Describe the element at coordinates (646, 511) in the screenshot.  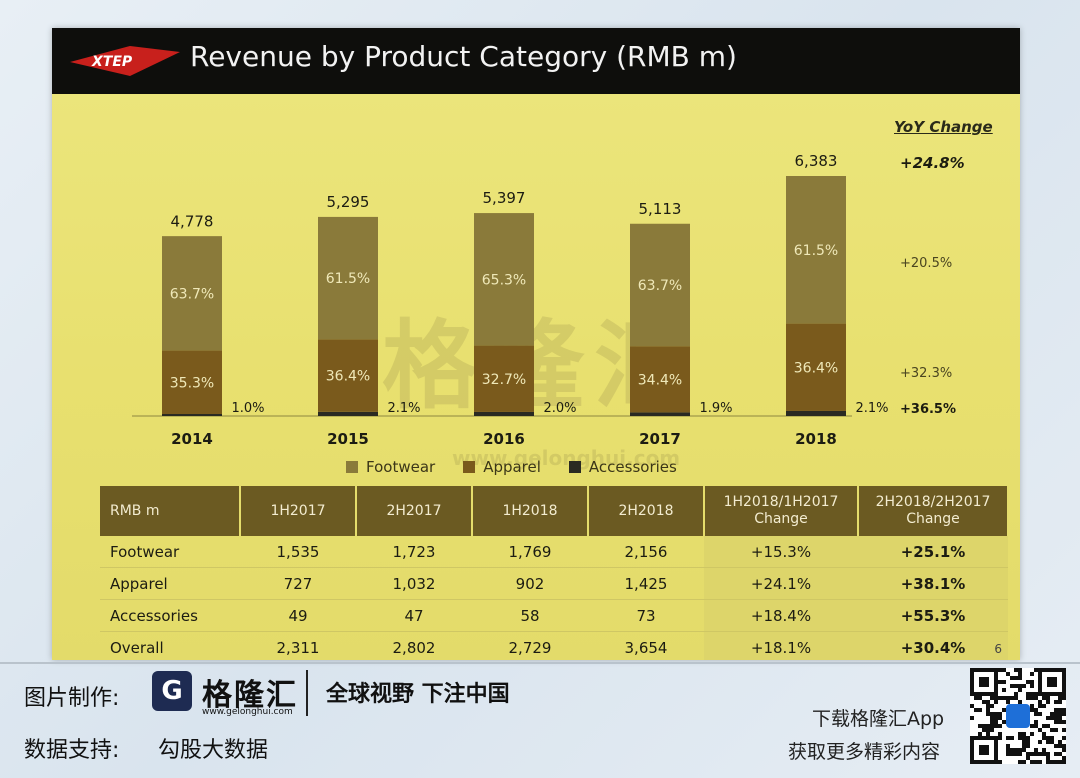
I see `table-header-4: 2H2018` at that location.